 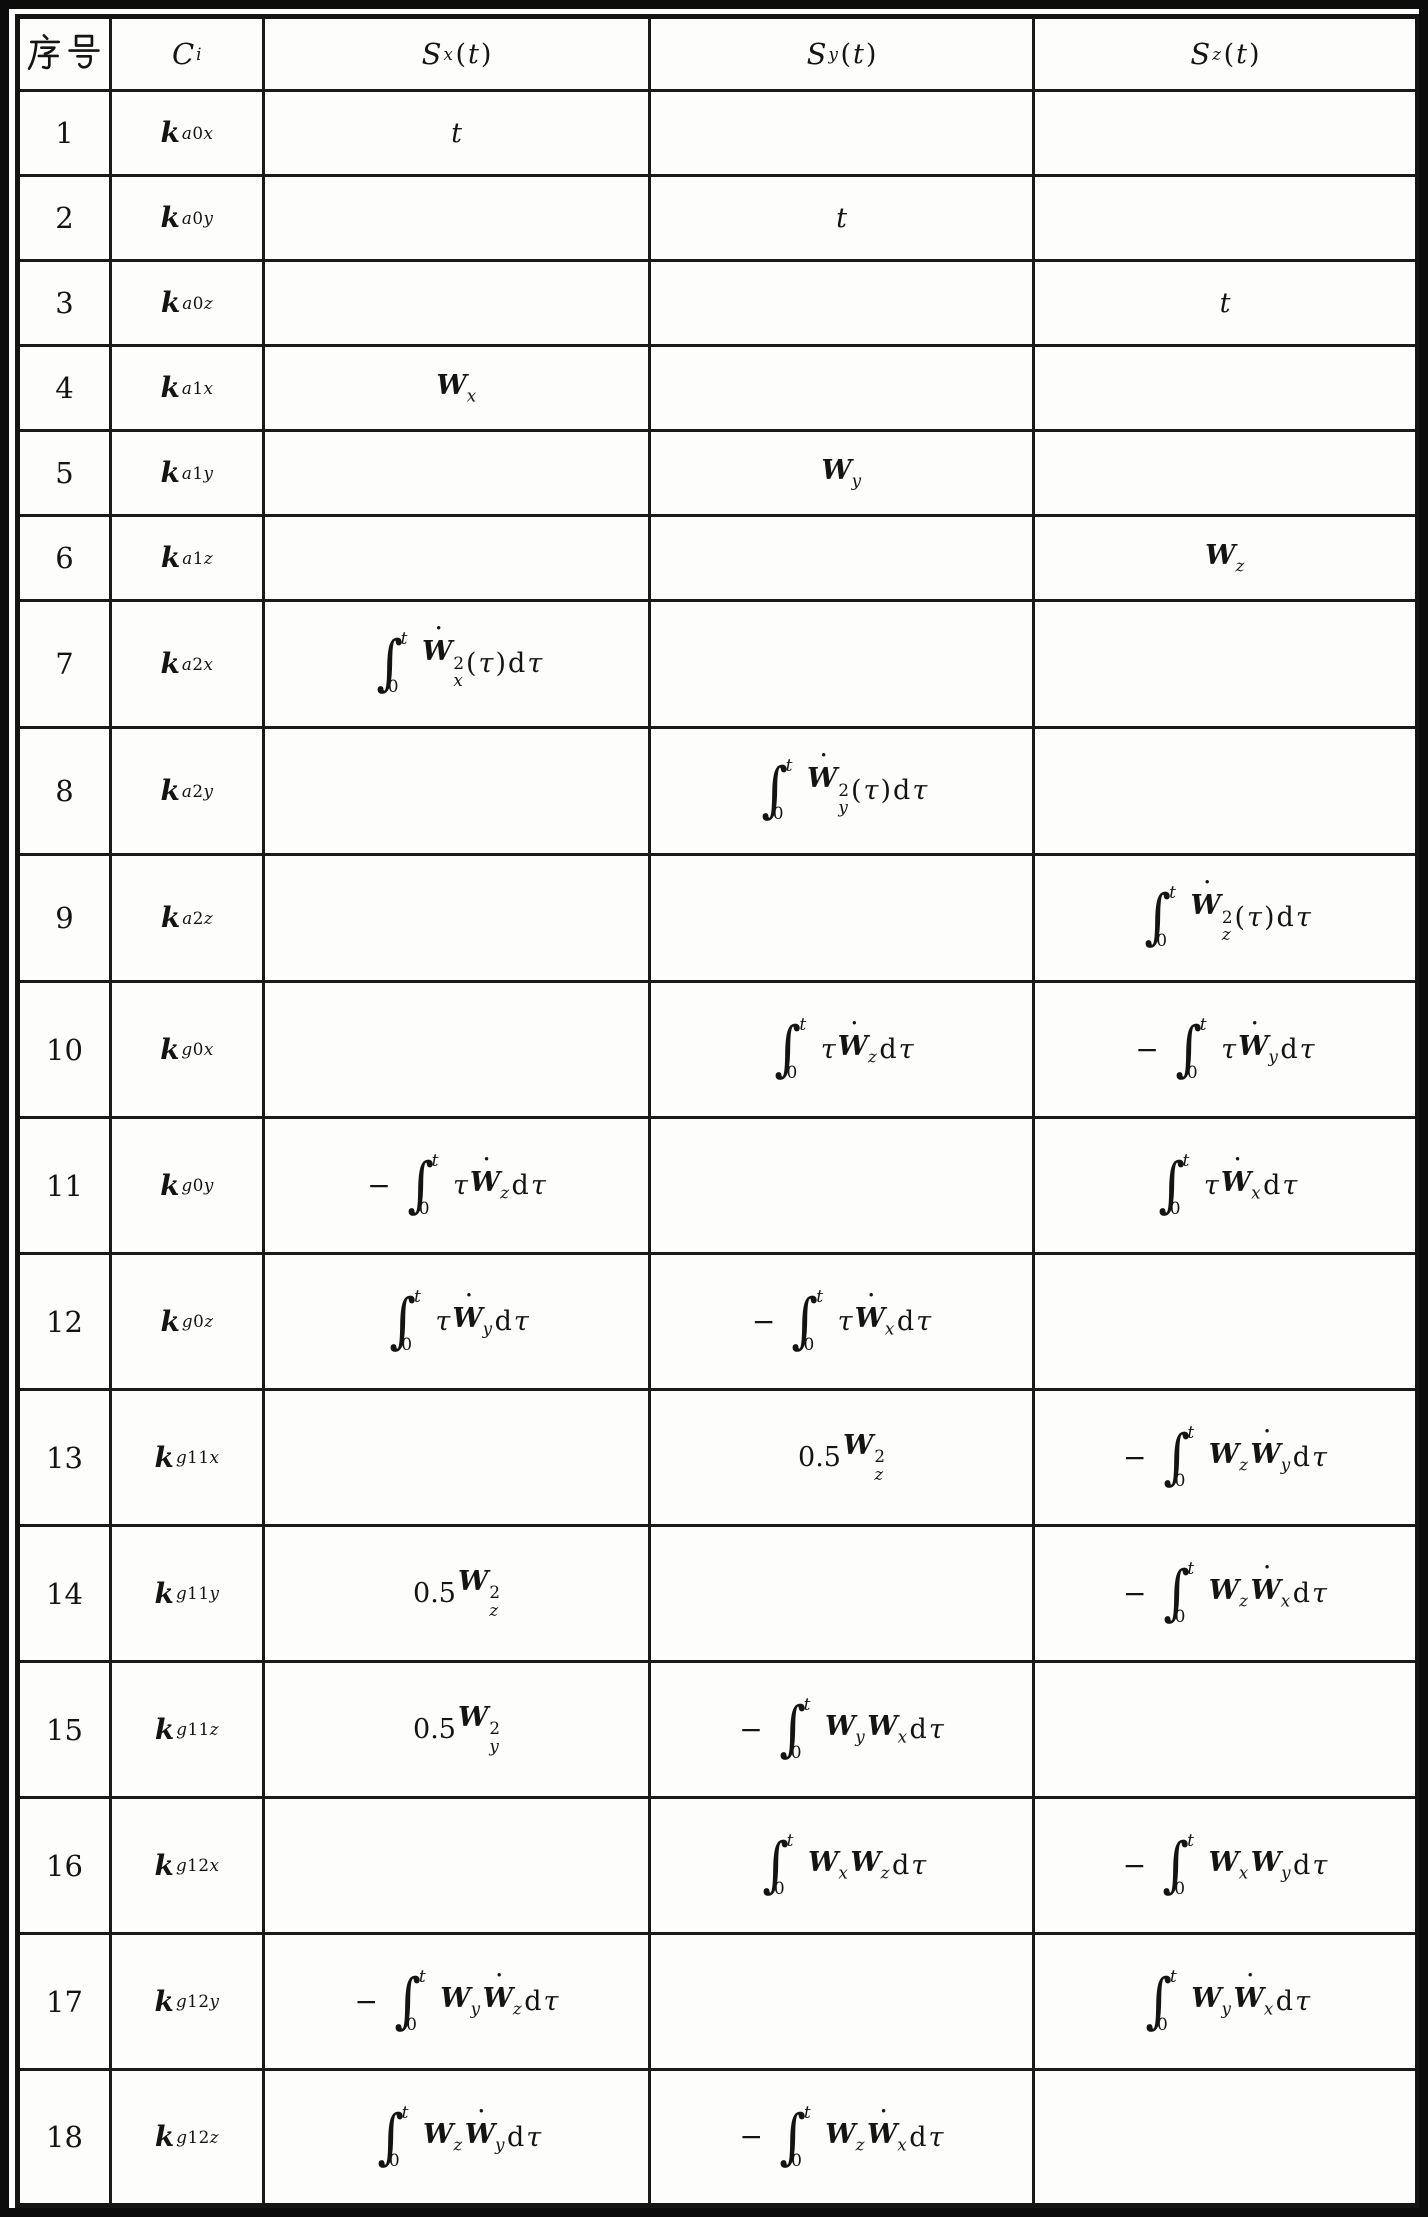 I want to click on table-row: 5 k a1y Wy, so click(x=717, y=473).